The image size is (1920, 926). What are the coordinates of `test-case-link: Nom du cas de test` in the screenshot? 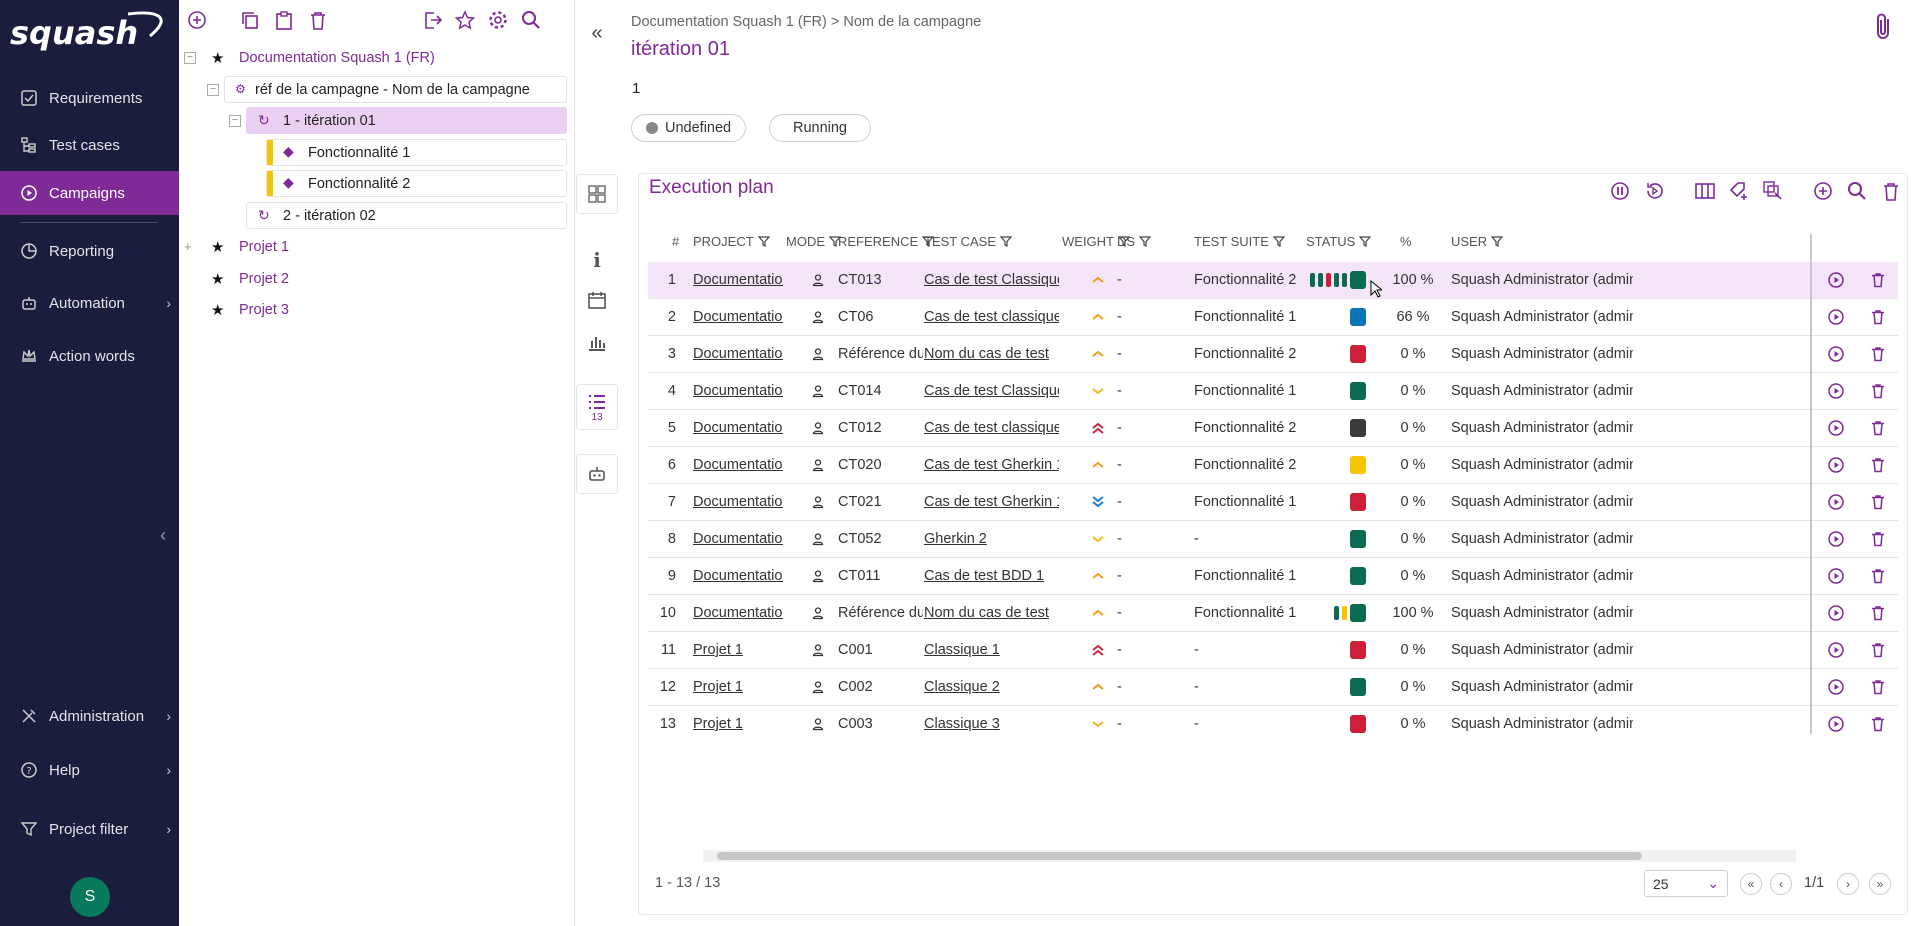 It's located at (986, 354).